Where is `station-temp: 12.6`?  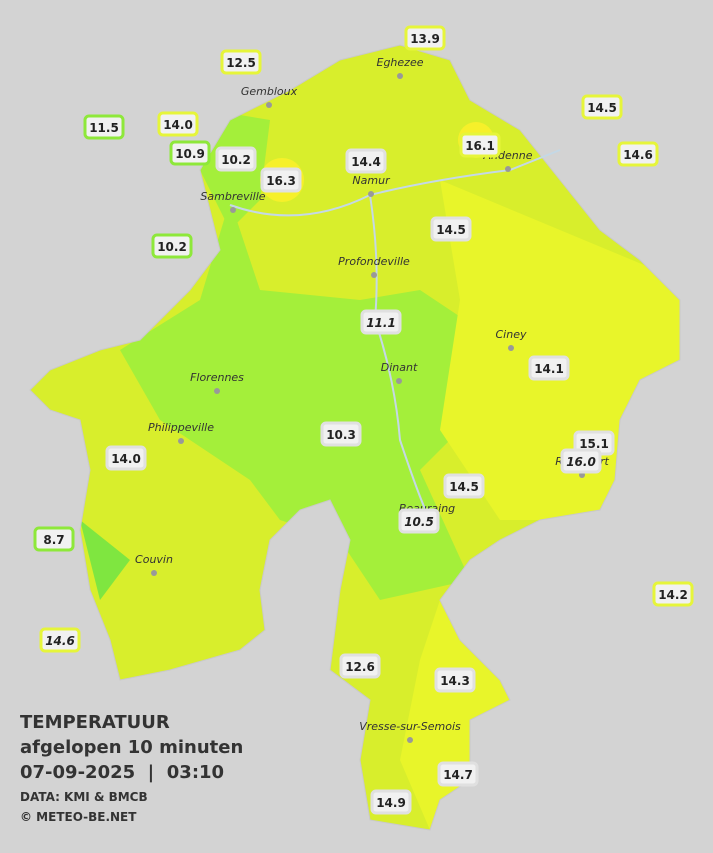
station-temp: 12.6 is located at coordinates (360, 667).